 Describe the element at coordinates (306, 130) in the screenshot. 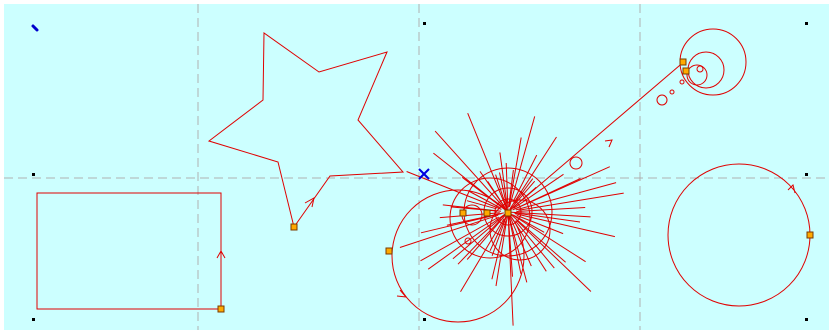

I see `star-shape` at that location.